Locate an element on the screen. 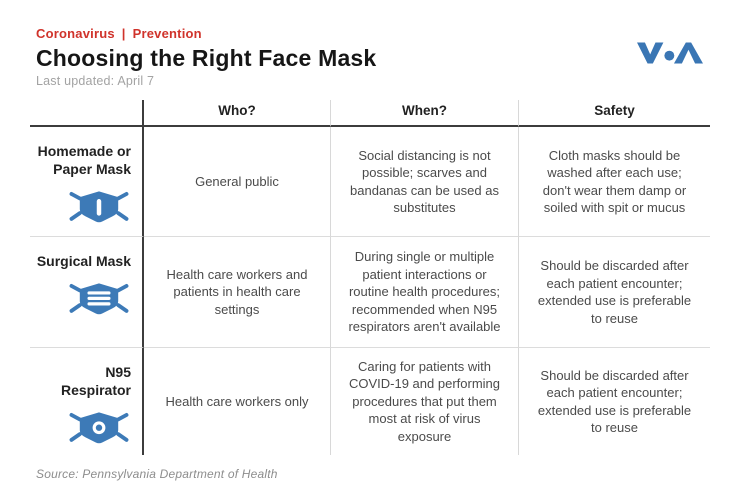 The image size is (741, 486). breadcrumb-subcategory: Prevention is located at coordinates (167, 33).